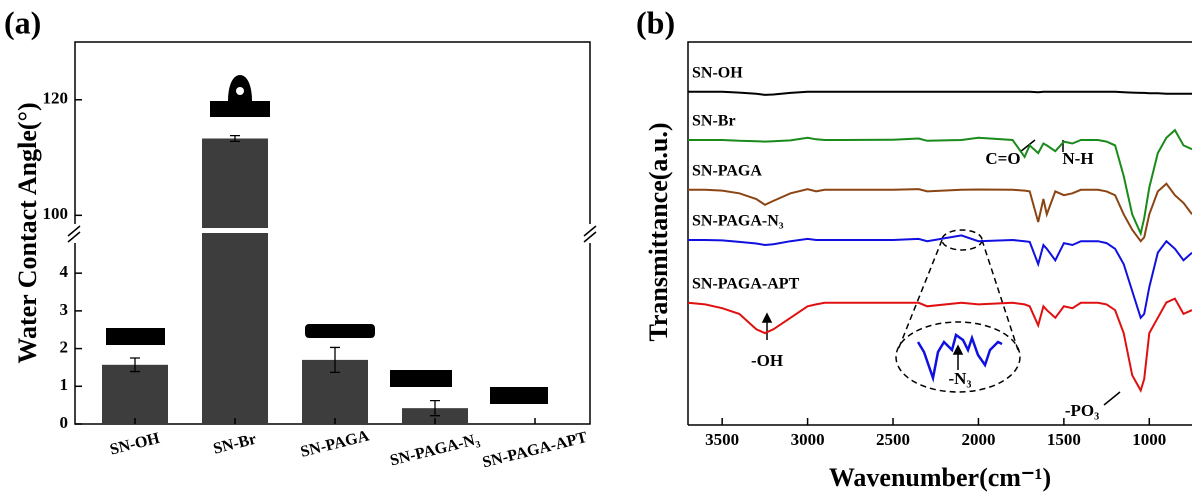 The image size is (1192, 498). What do you see at coordinates (978, 439) in the screenshot?
I see `x-tick-label: 2000` at bounding box center [978, 439].